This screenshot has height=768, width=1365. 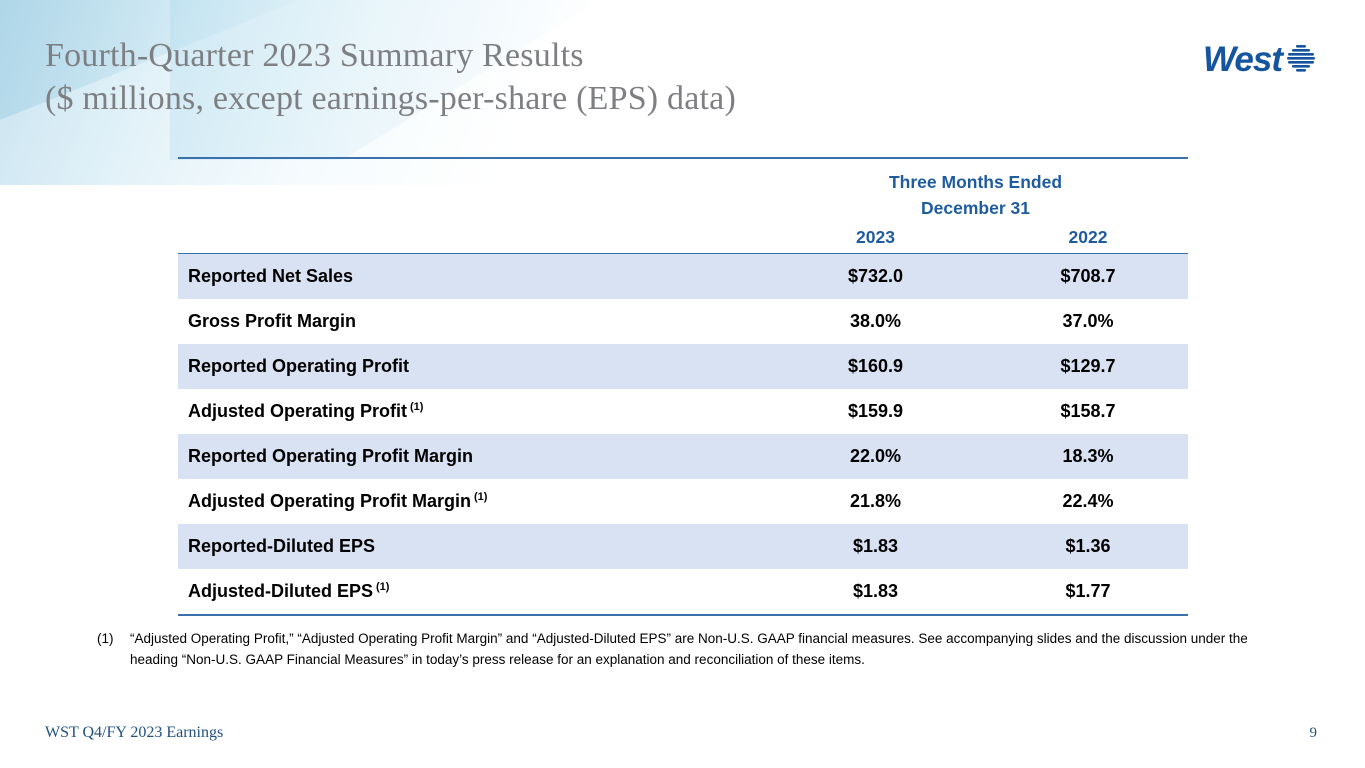 What do you see at coordinates (271, 276) in the screenshot?
I see `row-label-text: Reported Net Sales` at bounding box center [271, 276].